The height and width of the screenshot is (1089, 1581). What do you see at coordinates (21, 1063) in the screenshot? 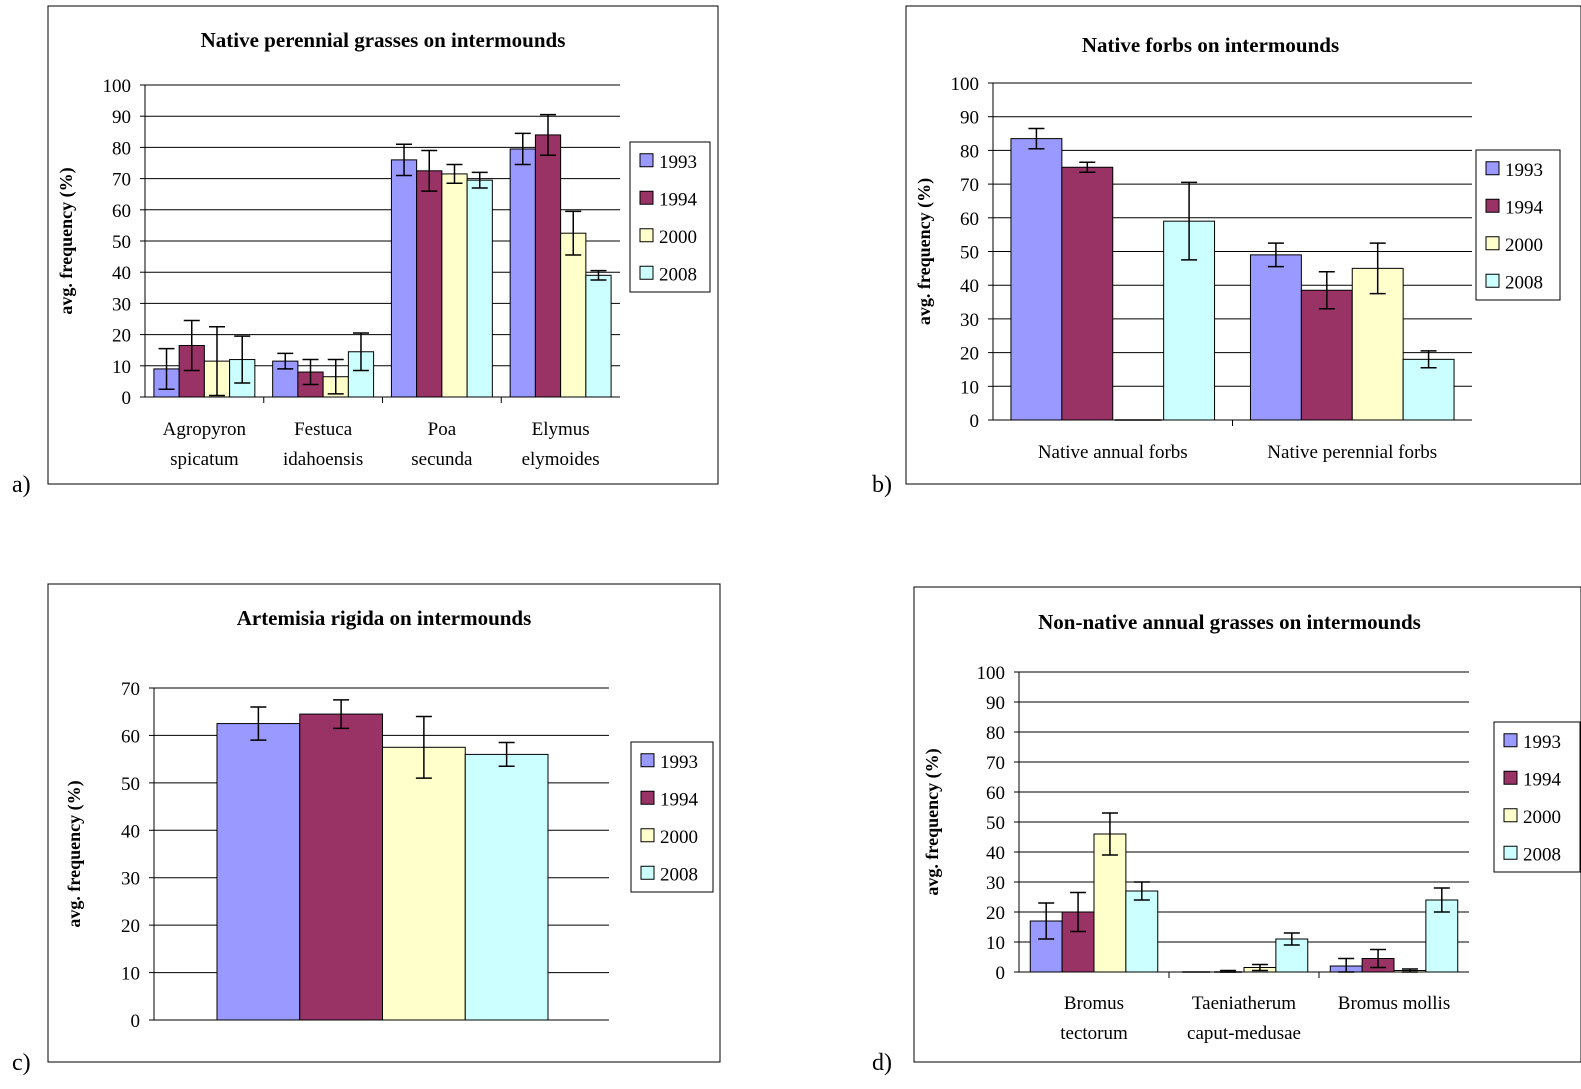
I see `panel-label-c: c)` at bounding box center [21, 1063].